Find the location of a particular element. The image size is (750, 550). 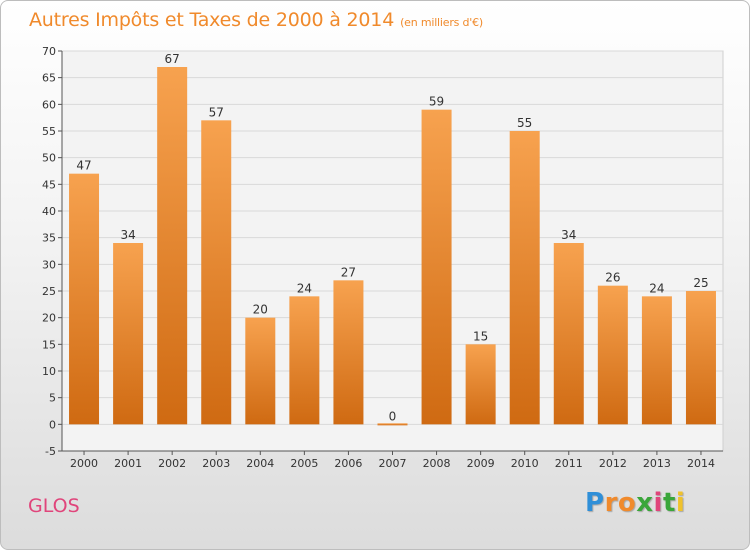

value-label: 0 is located at coordinates (393, 416).